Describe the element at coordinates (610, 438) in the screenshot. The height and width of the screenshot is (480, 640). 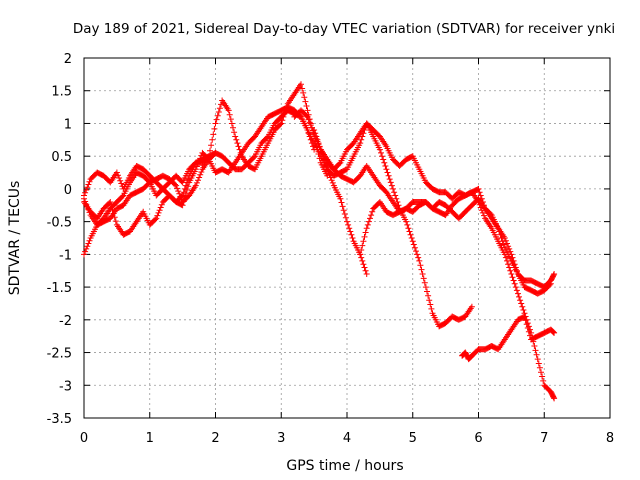
I see `x-tick-label: 8` at that location.